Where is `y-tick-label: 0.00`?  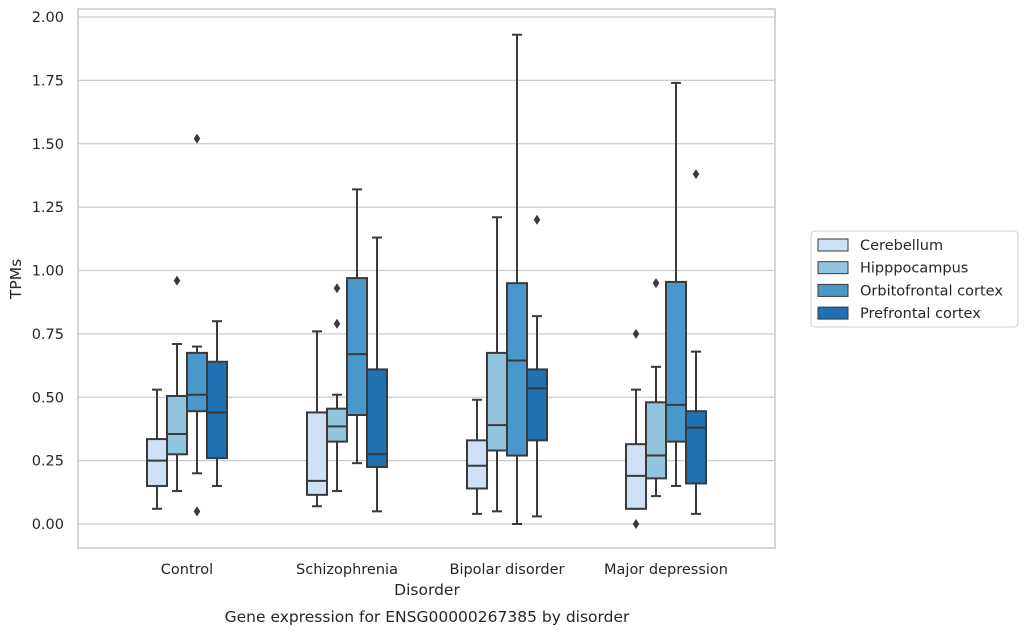 y-tick-label: 0.00 is located at coordinates (48, 525).